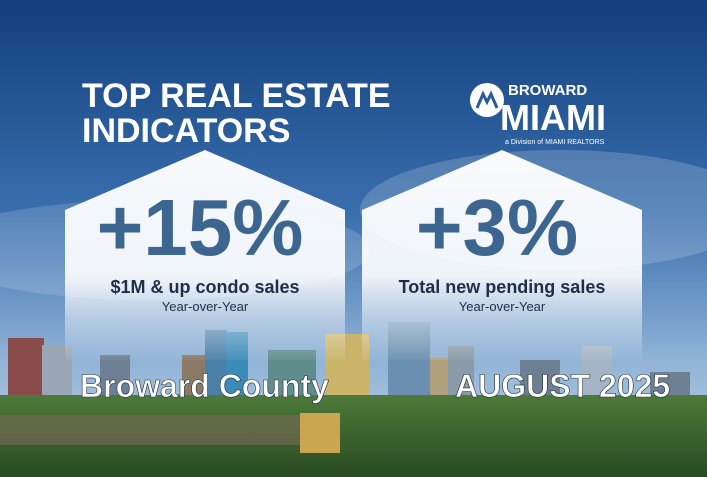  Describe the element at coordinates (502, 287) in the screenshot. I see `card-label: Total new pending sales` at that location.